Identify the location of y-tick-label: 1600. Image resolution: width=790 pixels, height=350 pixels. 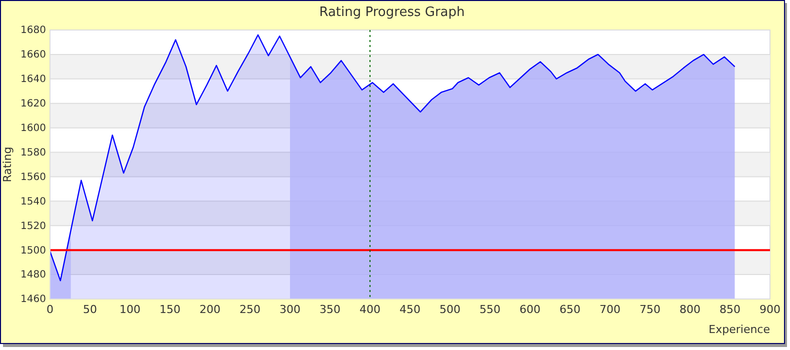
(33, 128).